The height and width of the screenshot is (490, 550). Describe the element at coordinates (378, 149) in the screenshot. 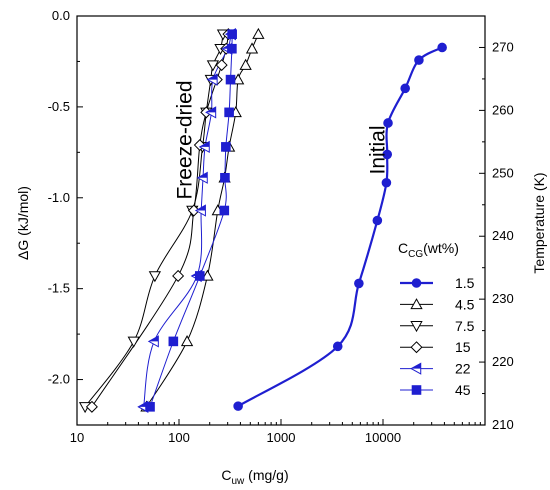

I see `annotation-initial: Initial` at that location.